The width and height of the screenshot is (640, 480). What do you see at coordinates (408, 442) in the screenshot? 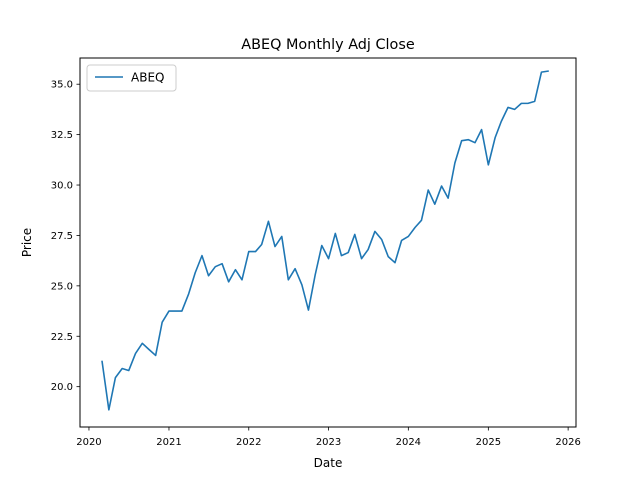
I see `x-tick-label: 2024` at bounding box center [408, 442].